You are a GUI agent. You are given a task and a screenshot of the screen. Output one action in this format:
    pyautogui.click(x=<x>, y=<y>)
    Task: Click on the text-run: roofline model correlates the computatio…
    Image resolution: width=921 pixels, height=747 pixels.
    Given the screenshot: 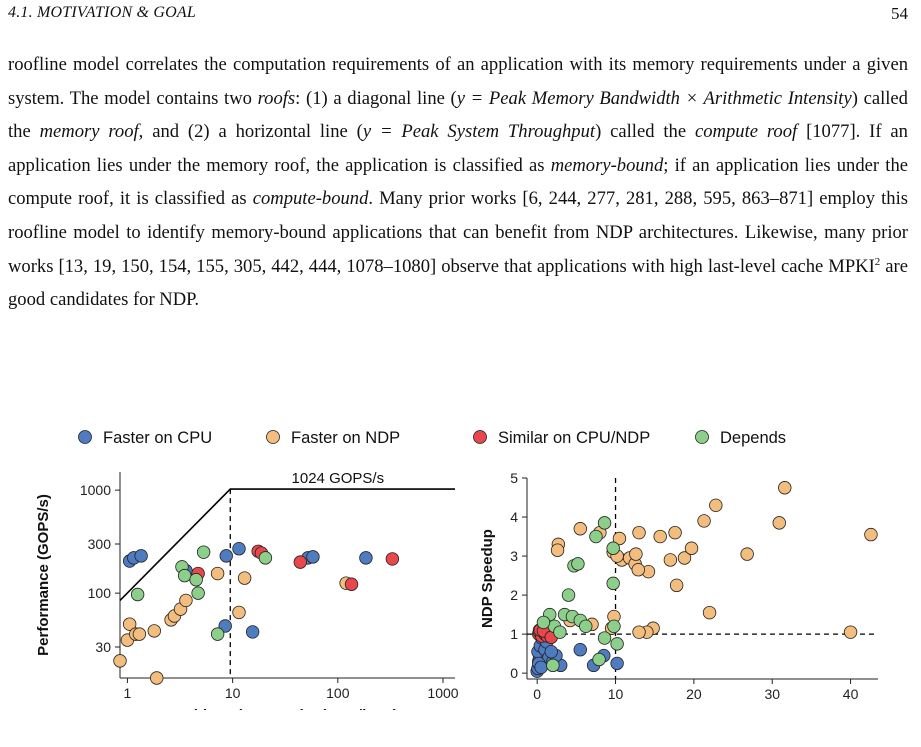 What is the action you would take?
    pyautogui.click(x=458, y=81)
    